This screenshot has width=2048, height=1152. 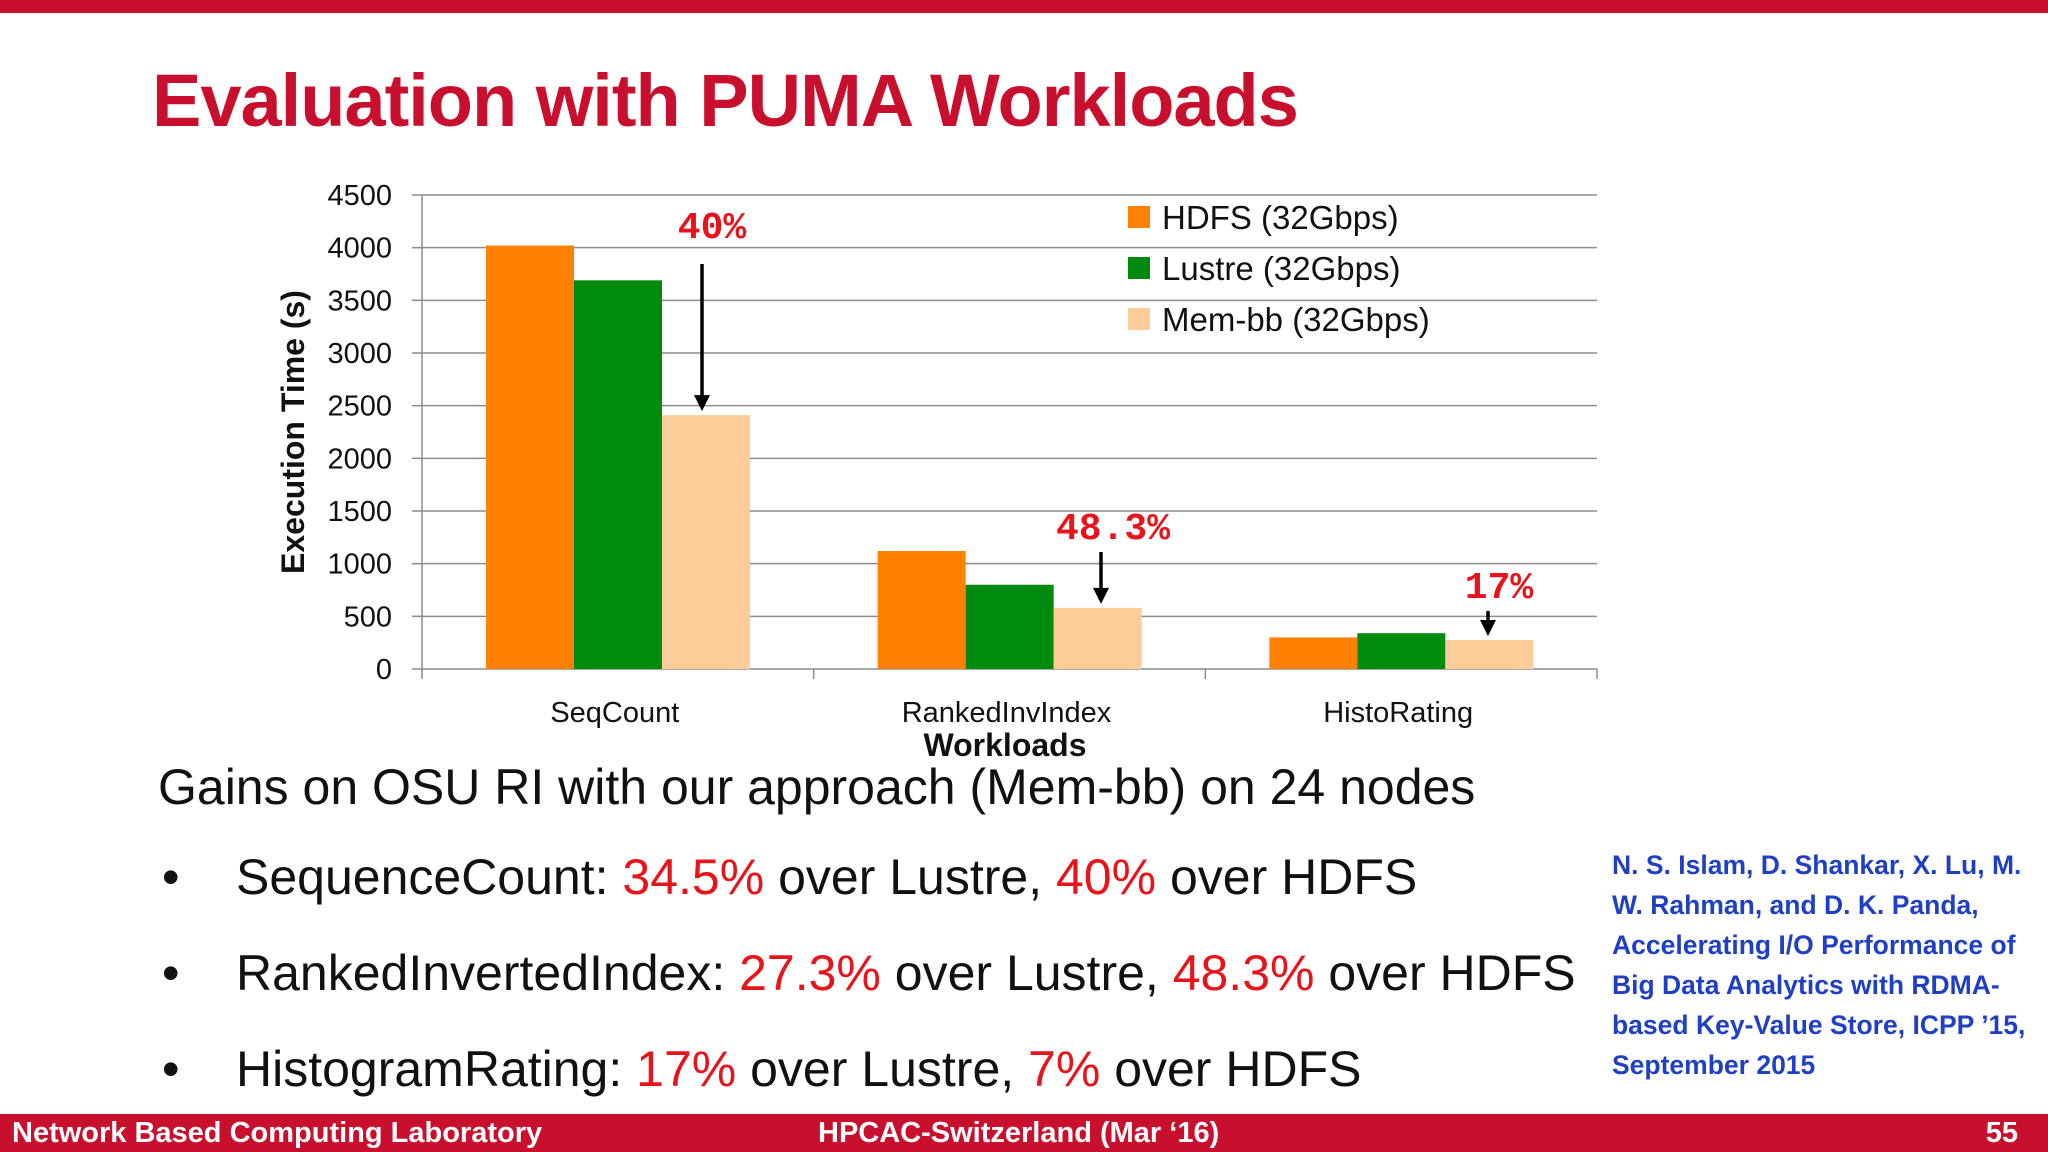 I want to click on y-tick-label: 1000, so click(x=359, y=565).